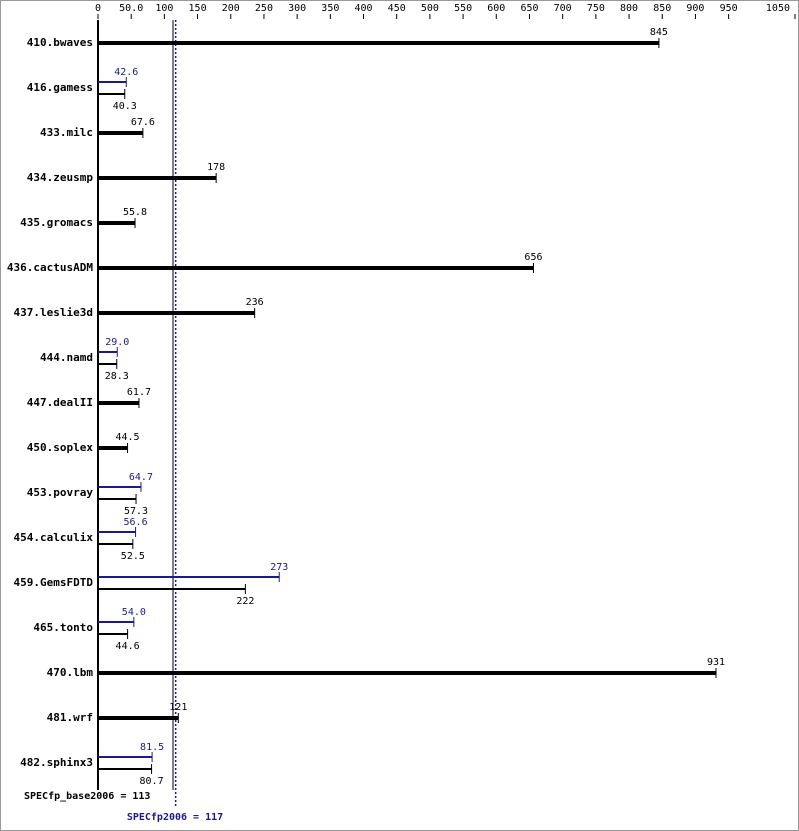 This screenshot has height=831, width=799. What do you see at coordinates (143, 122) in the screenshot?
I see `value-label: 67.6` at bounding box center [143, 122].